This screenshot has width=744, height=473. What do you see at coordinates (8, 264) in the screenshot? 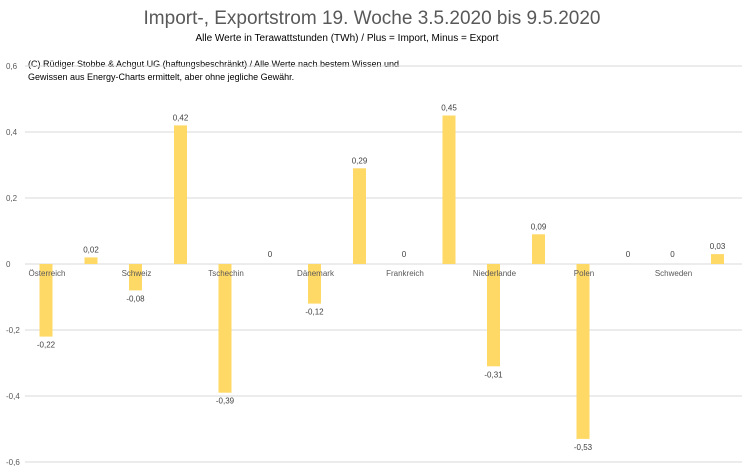
I see `y-tick-label: 0` at bounding box center [8, 264].